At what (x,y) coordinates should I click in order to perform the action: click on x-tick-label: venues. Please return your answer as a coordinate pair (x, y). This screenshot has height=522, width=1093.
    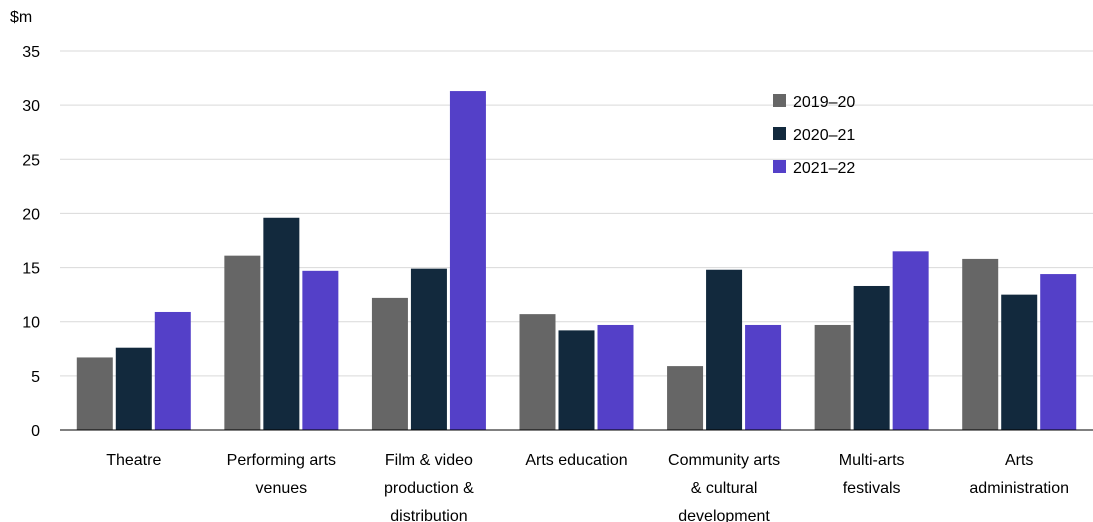
    Looking at the image, I should click on (282, 488).